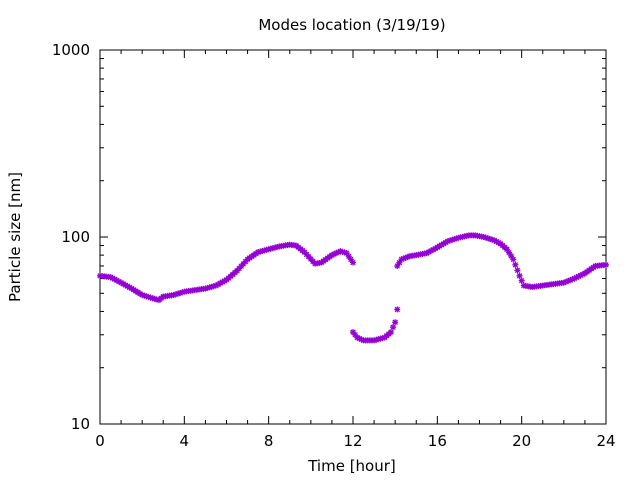 The height and width of the screenshot is (480, 640). Describe the element at coordinates (521, 441) in the screenshot. I see `x-tick-label: 20` at that location.